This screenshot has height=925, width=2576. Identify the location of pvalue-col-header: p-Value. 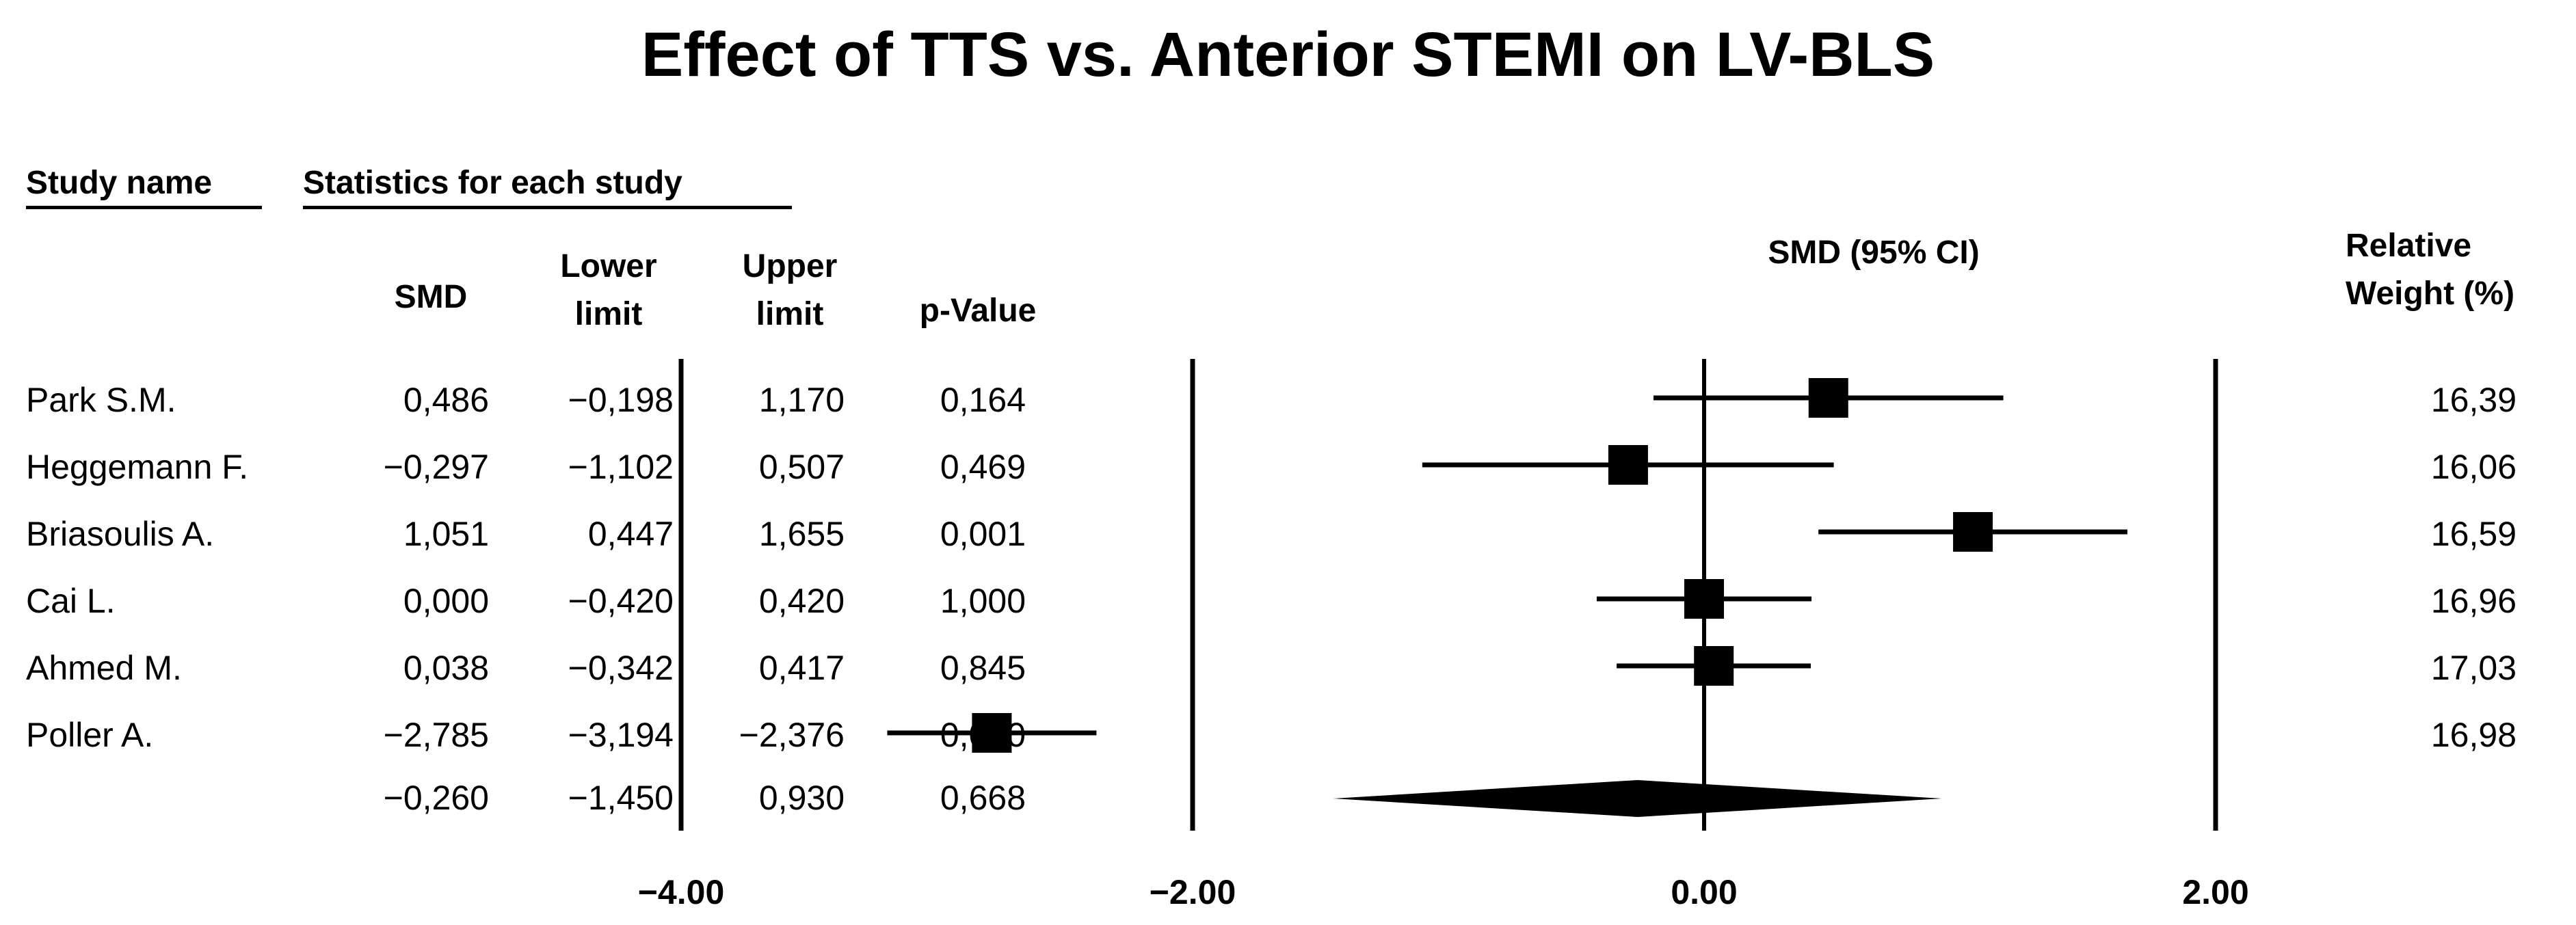
(978, 311).